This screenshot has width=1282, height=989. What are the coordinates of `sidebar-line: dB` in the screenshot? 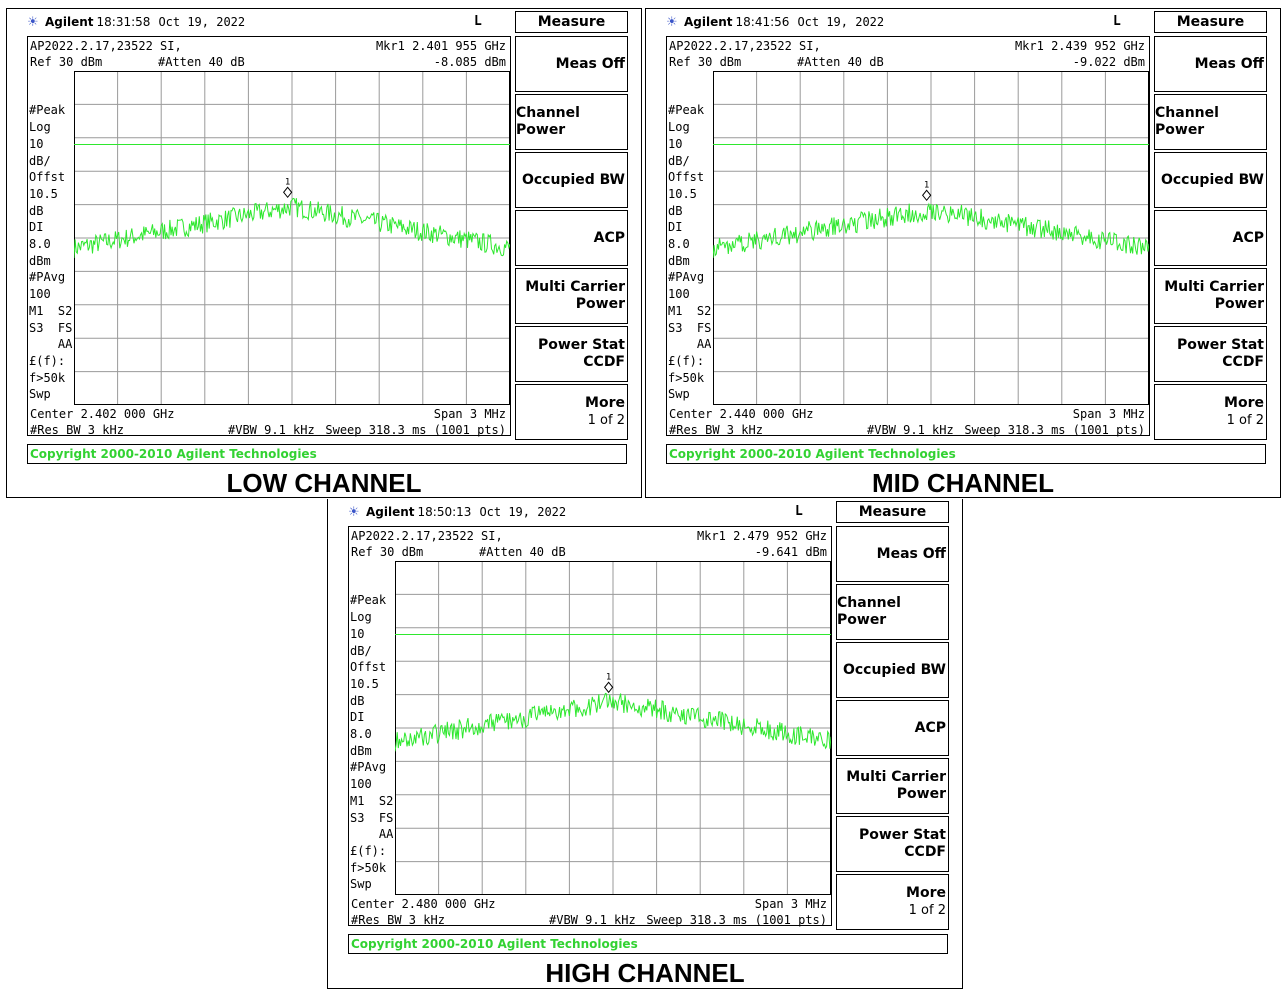 It's located at (357, 700).